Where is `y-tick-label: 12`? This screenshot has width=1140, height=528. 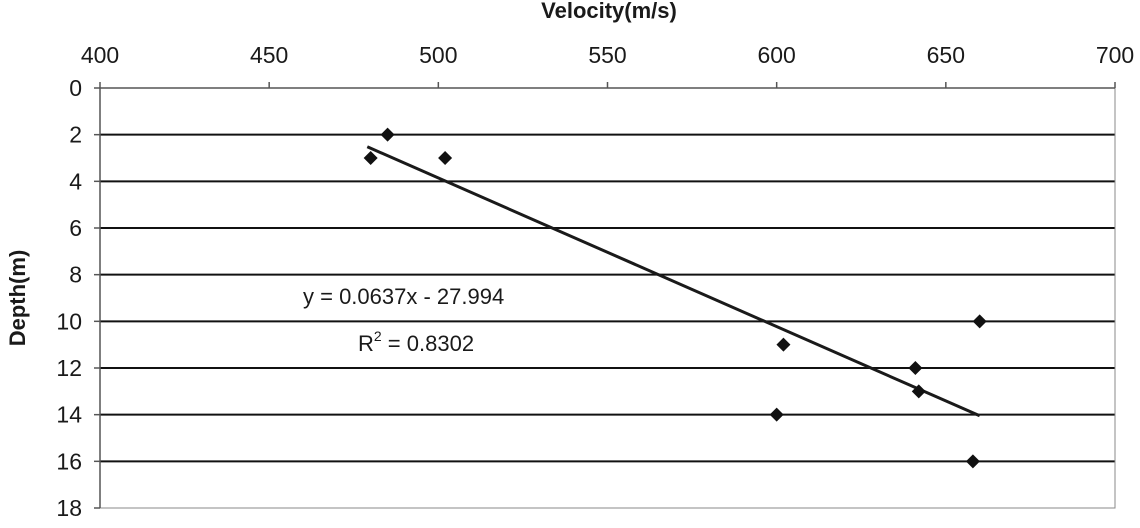 y-tick-label: 12 is located at coordinates (69, 368).